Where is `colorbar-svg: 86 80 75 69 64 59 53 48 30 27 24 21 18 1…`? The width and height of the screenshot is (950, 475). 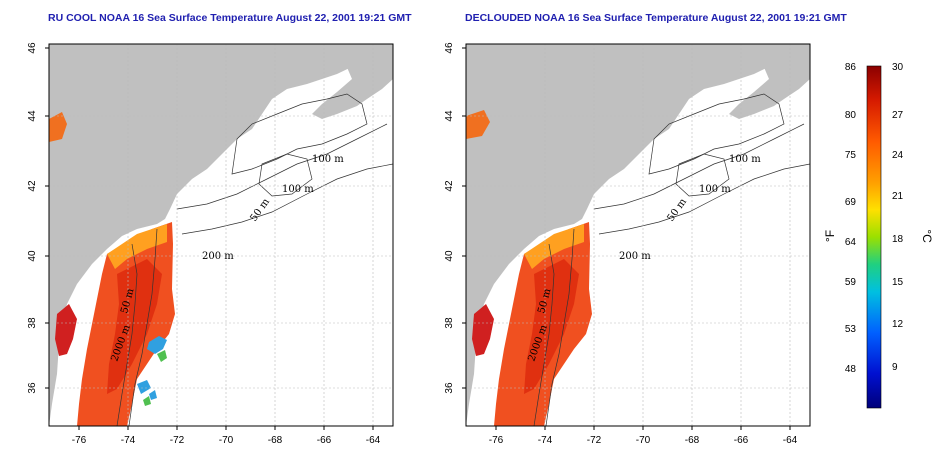
colorbar-svg: 86 80 75 69 64 59 53 48 30 27 24 21 18 1… is located at coordinates (878, 235).